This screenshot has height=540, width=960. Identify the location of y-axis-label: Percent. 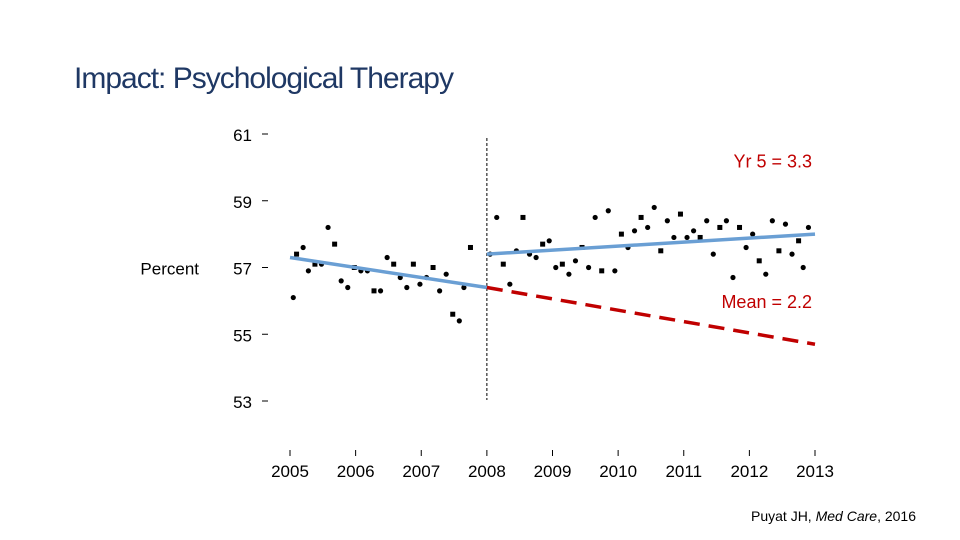
(169, 269).